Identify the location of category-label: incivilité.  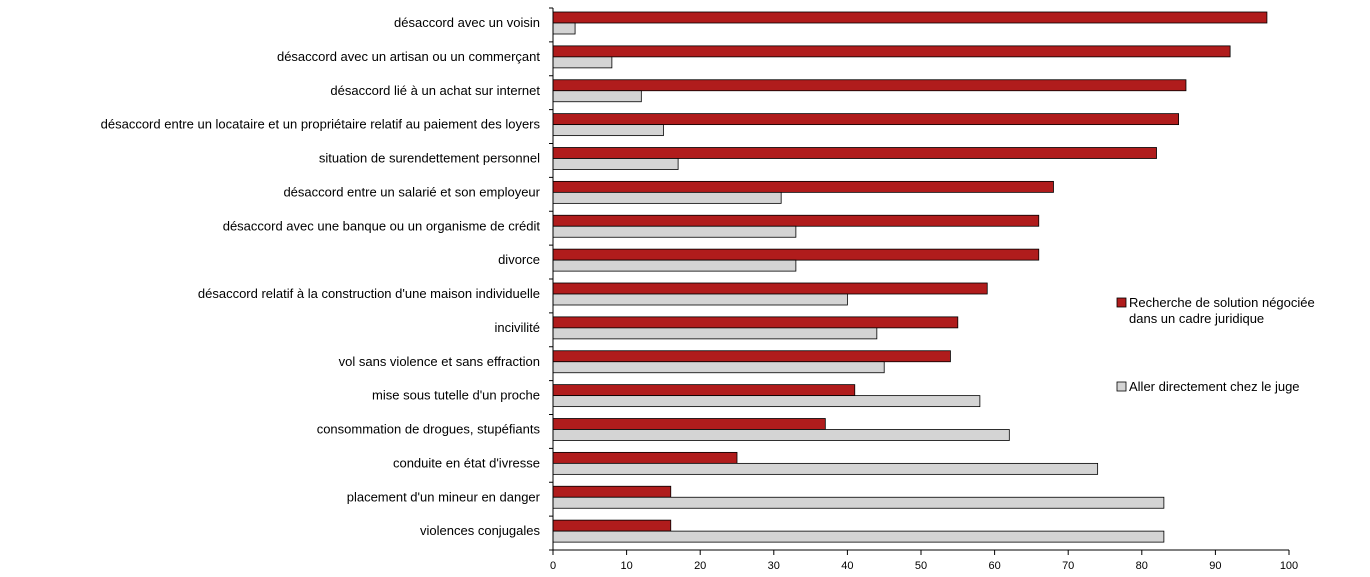
(517, 327).